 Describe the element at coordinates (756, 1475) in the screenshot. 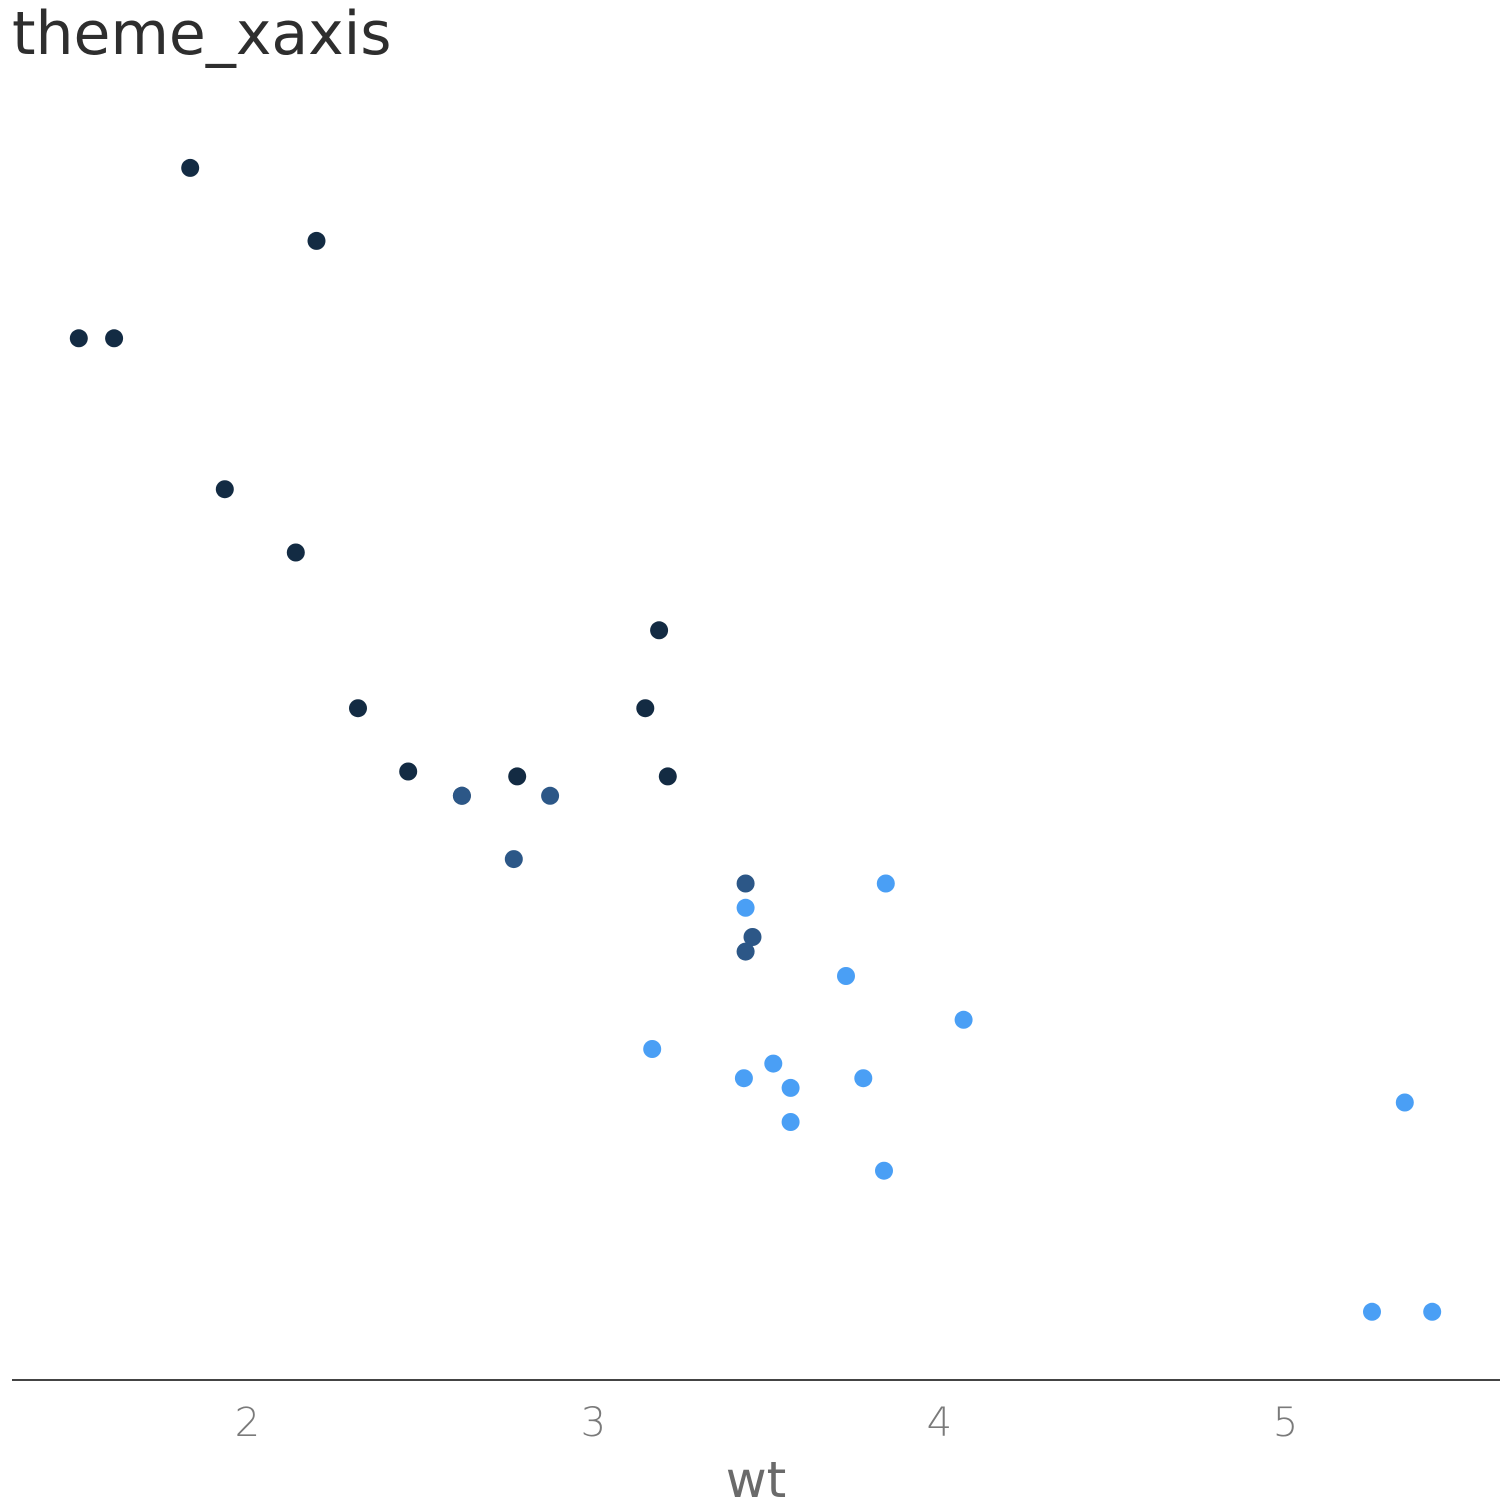

I see `x-axis-title: wt` at that location.